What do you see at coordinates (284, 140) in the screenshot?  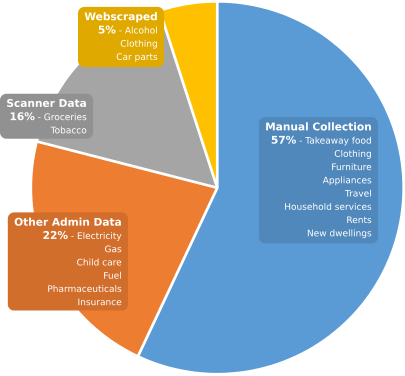 I see `data-label: 57%` at bounding box center [284, 140].